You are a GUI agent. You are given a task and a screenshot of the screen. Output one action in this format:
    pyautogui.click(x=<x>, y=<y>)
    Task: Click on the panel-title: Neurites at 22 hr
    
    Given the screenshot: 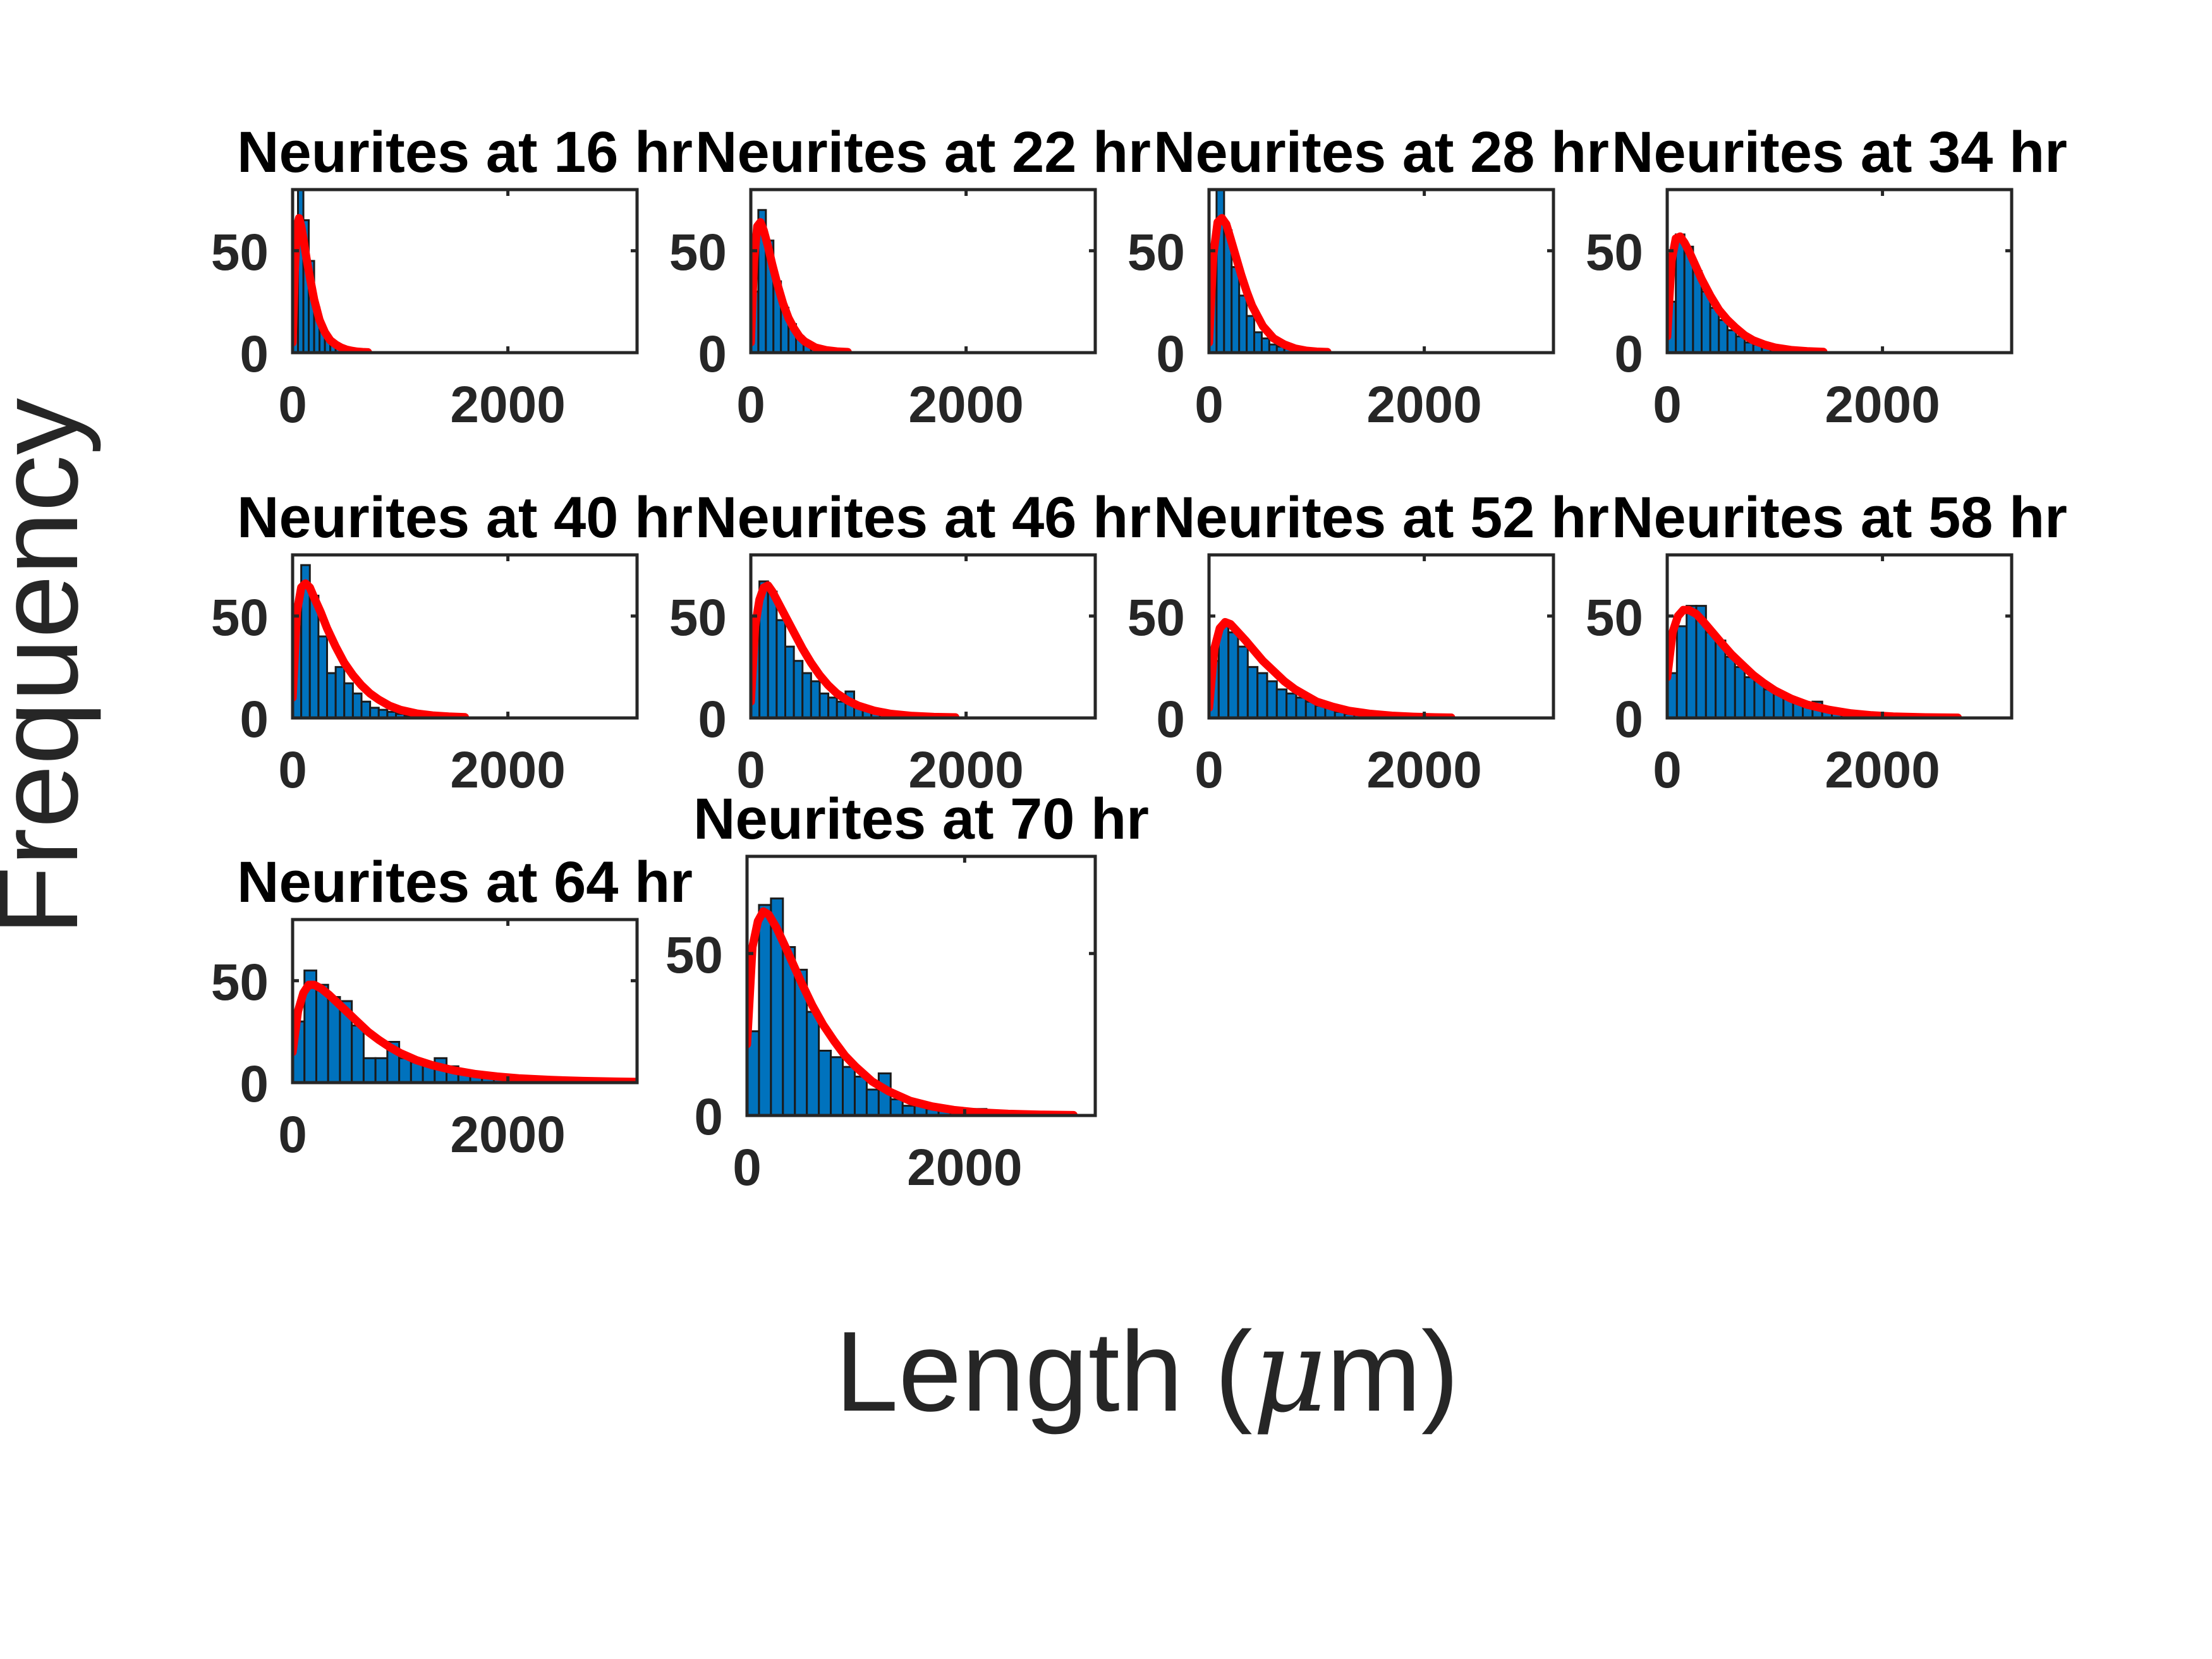 What is the action you would take?
    pyautogui.click(x=923, y=152)
    